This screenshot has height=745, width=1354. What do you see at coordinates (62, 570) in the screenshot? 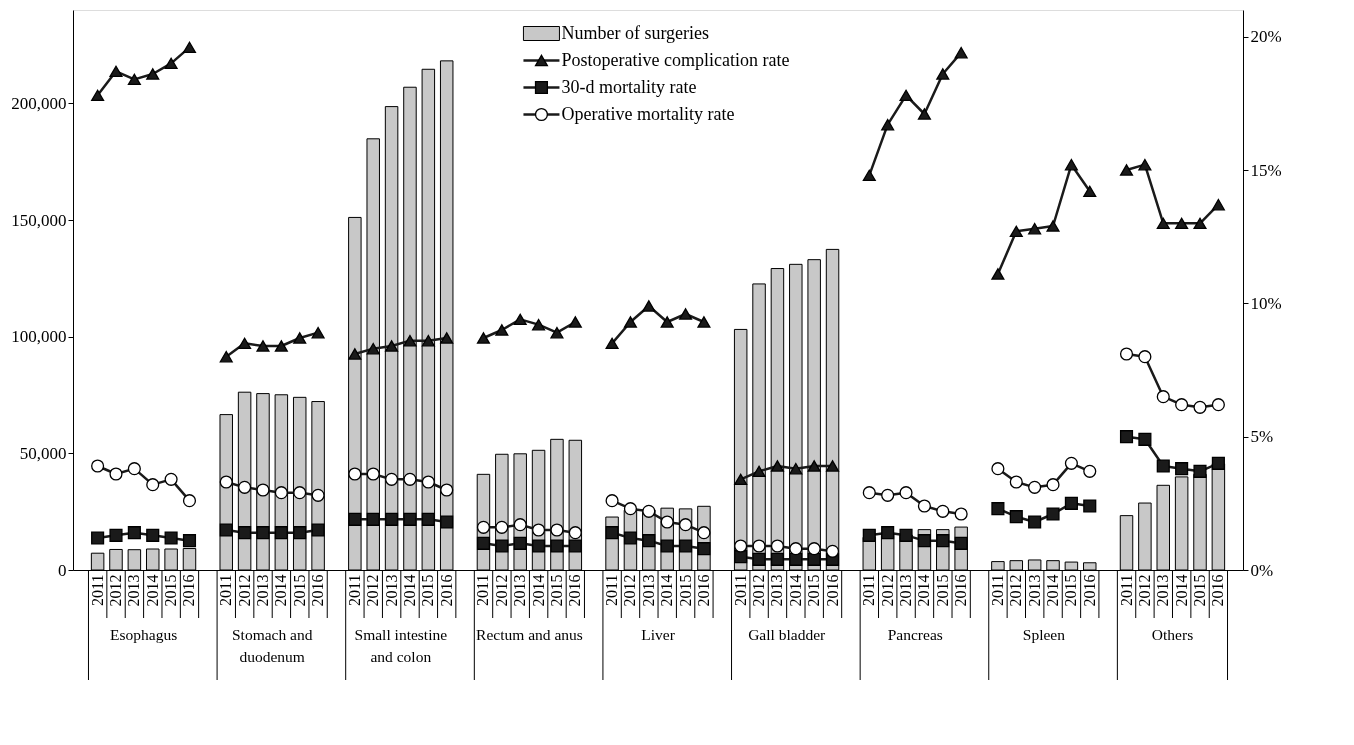
I see `y-tick-label: 0` at bounding box center [62, 570].